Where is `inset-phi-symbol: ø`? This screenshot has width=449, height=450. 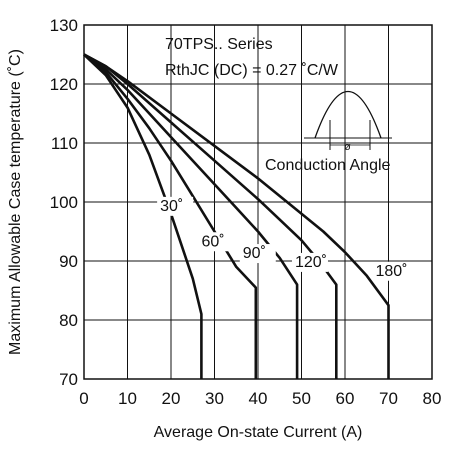 inset-phi-symbol: ø is located at coordinates (347, 147).